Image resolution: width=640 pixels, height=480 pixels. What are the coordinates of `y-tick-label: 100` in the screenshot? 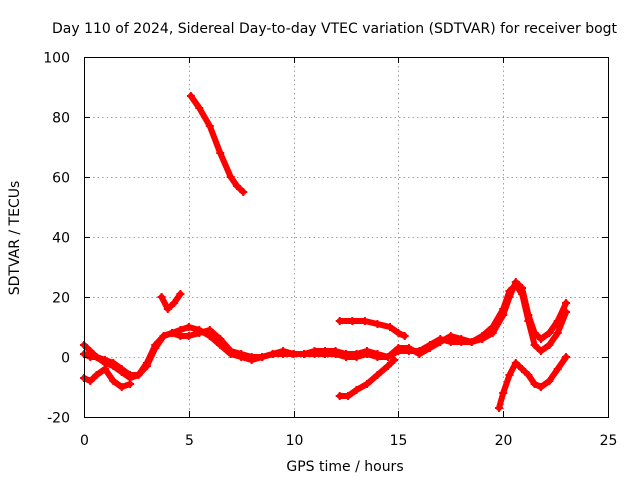 It's located at (56, 59).